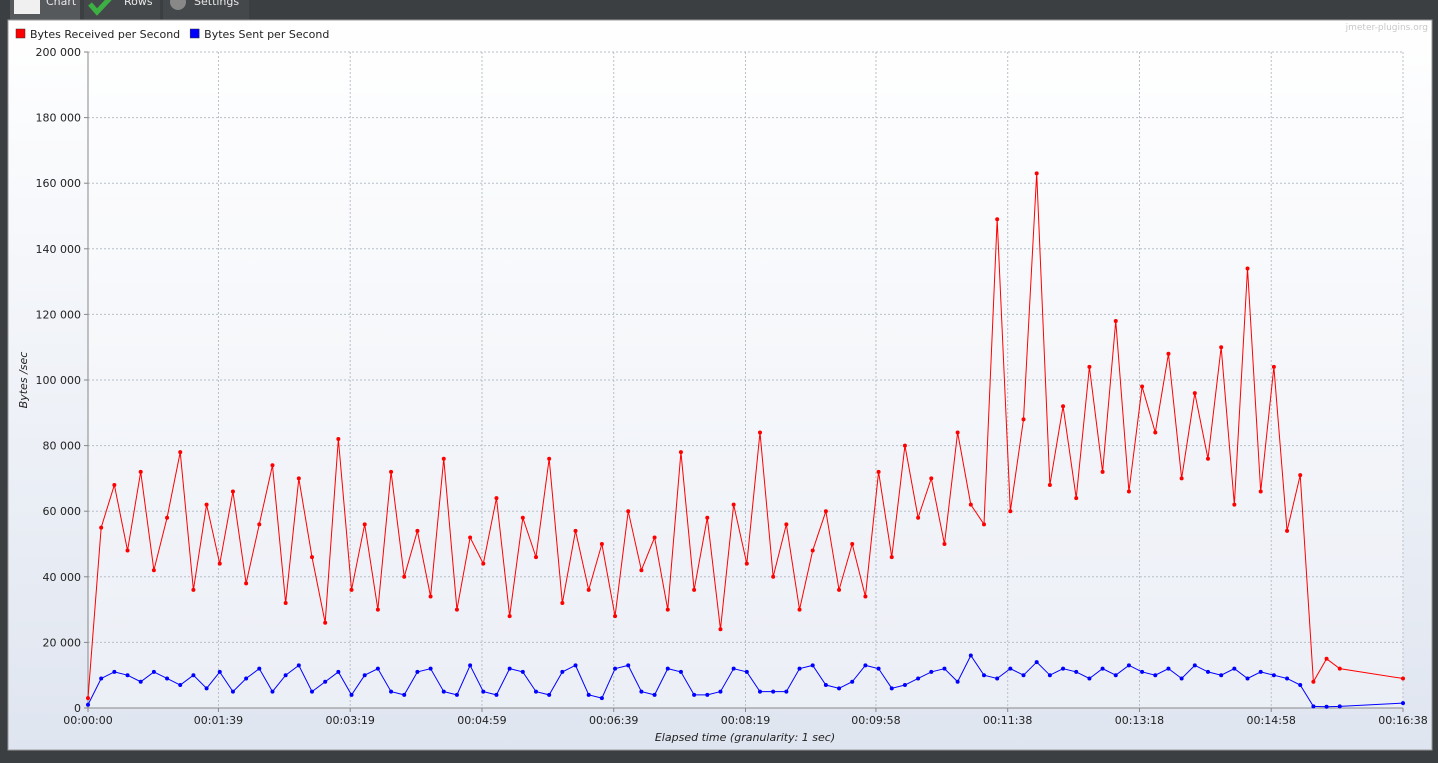 This screenshot has height=763, width=1438. What do you see at coordinates (77, 708) in the screenshot?
I see `y-tick-label: 0` at bounding box center [77, 708].